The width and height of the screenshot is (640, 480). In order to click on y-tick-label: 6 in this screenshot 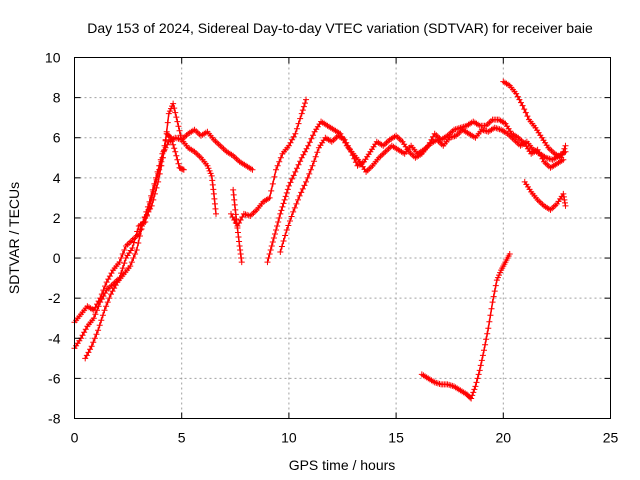, I will do `click(57, 138)`.